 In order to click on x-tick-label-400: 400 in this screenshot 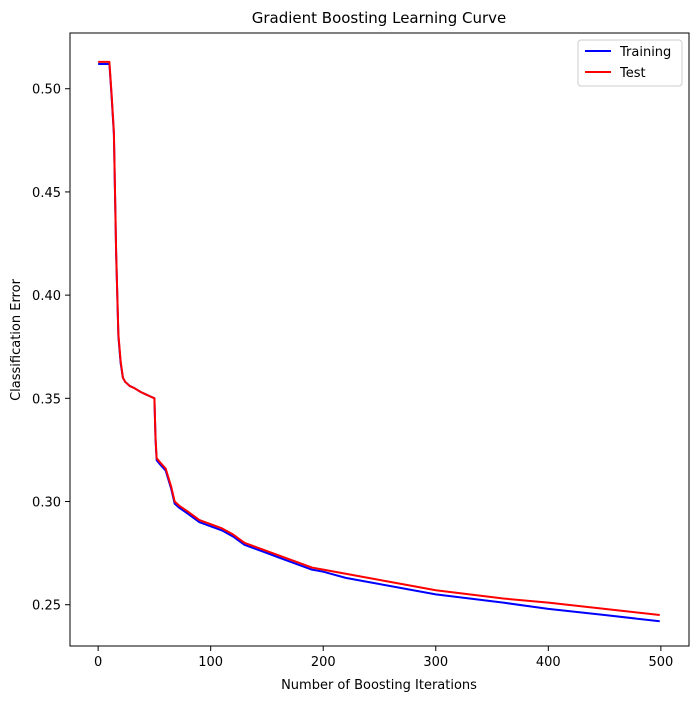, I will do `click(548, 662)`.